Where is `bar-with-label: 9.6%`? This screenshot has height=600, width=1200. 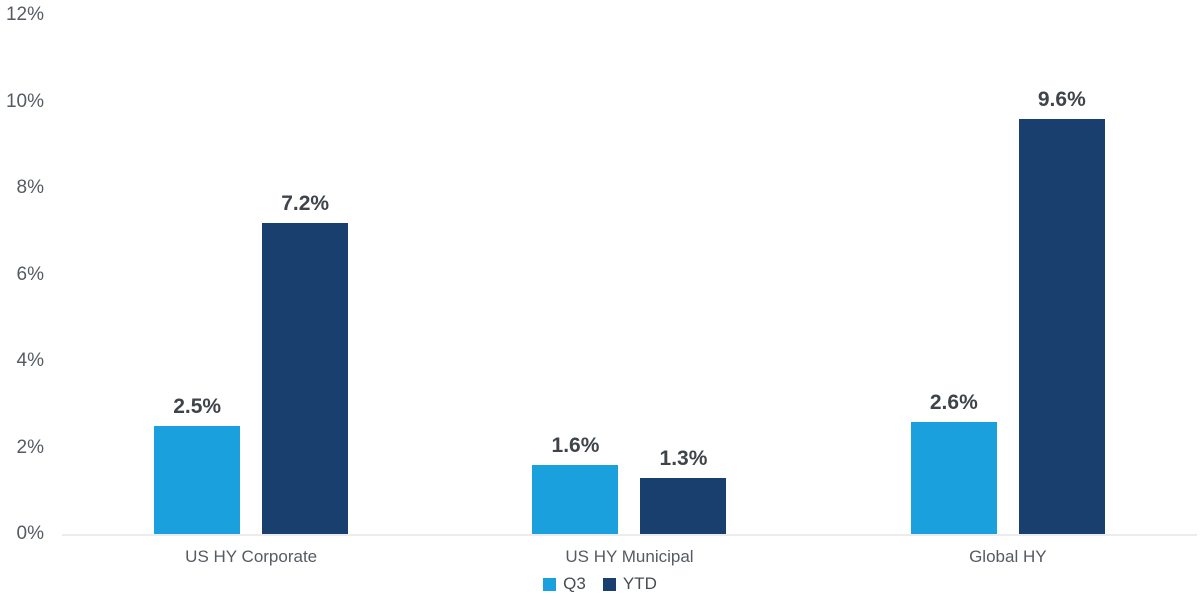 bar-with-label: 9.6% is located at coordinates (1061, 310).